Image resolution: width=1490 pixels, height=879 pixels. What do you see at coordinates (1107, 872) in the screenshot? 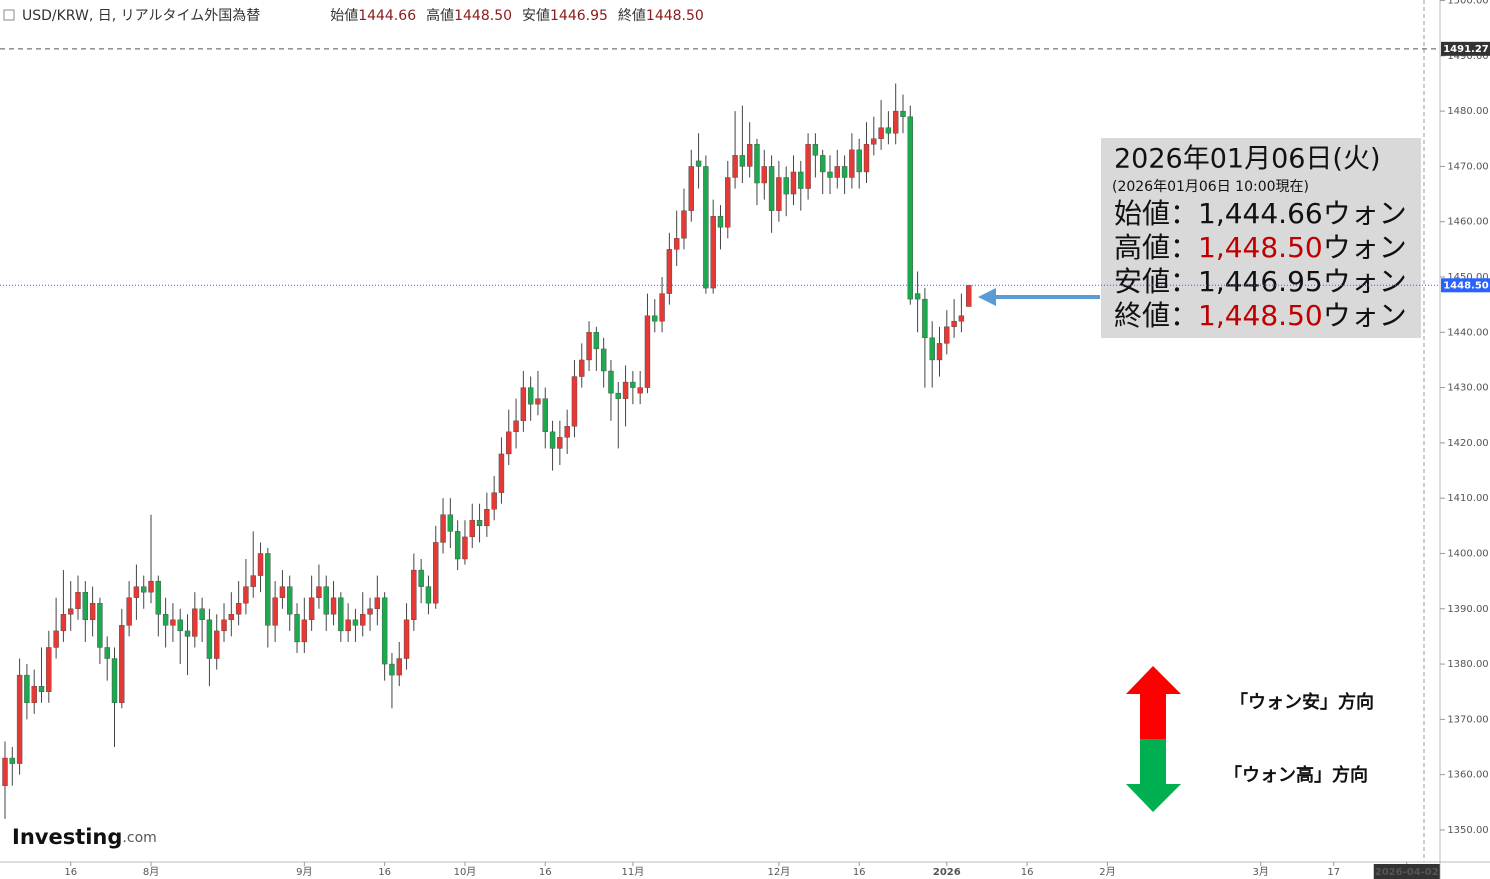
I see `x-tick-label: 2月` at bounding box center [1107, 872].